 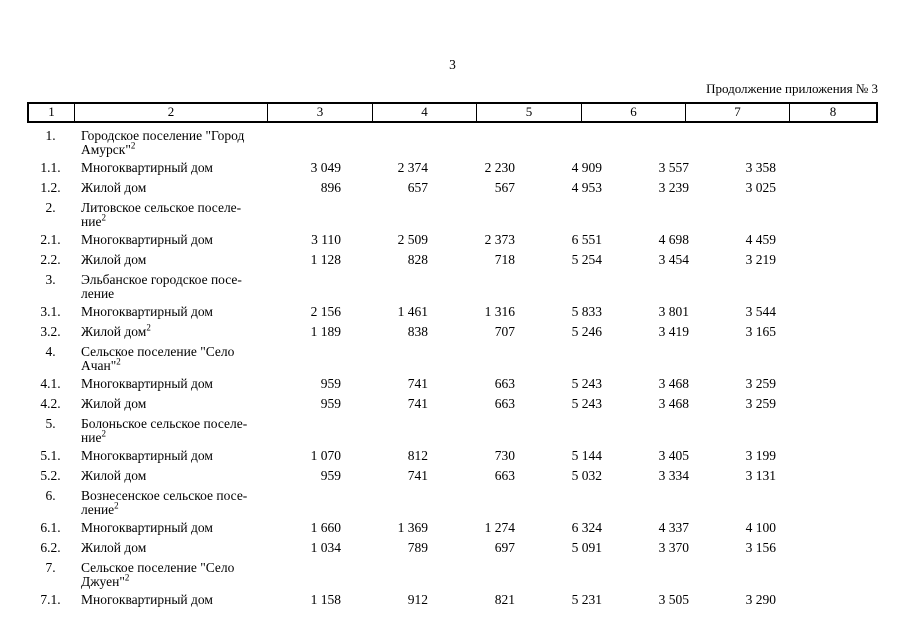 What do you see at coordinates (504, 455) in the screenshot?
I see `row-value: 730` at bounding box center [504, 455].